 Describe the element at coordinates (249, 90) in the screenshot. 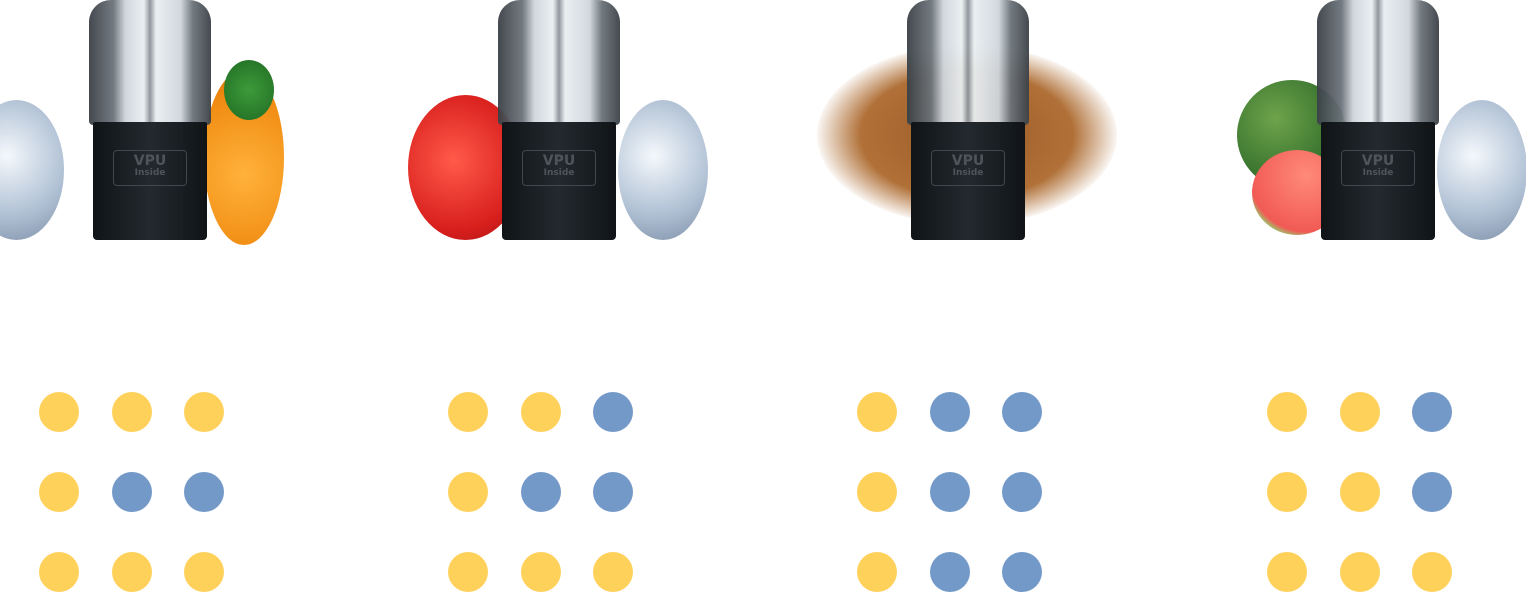

I see `mango-image` at that location.